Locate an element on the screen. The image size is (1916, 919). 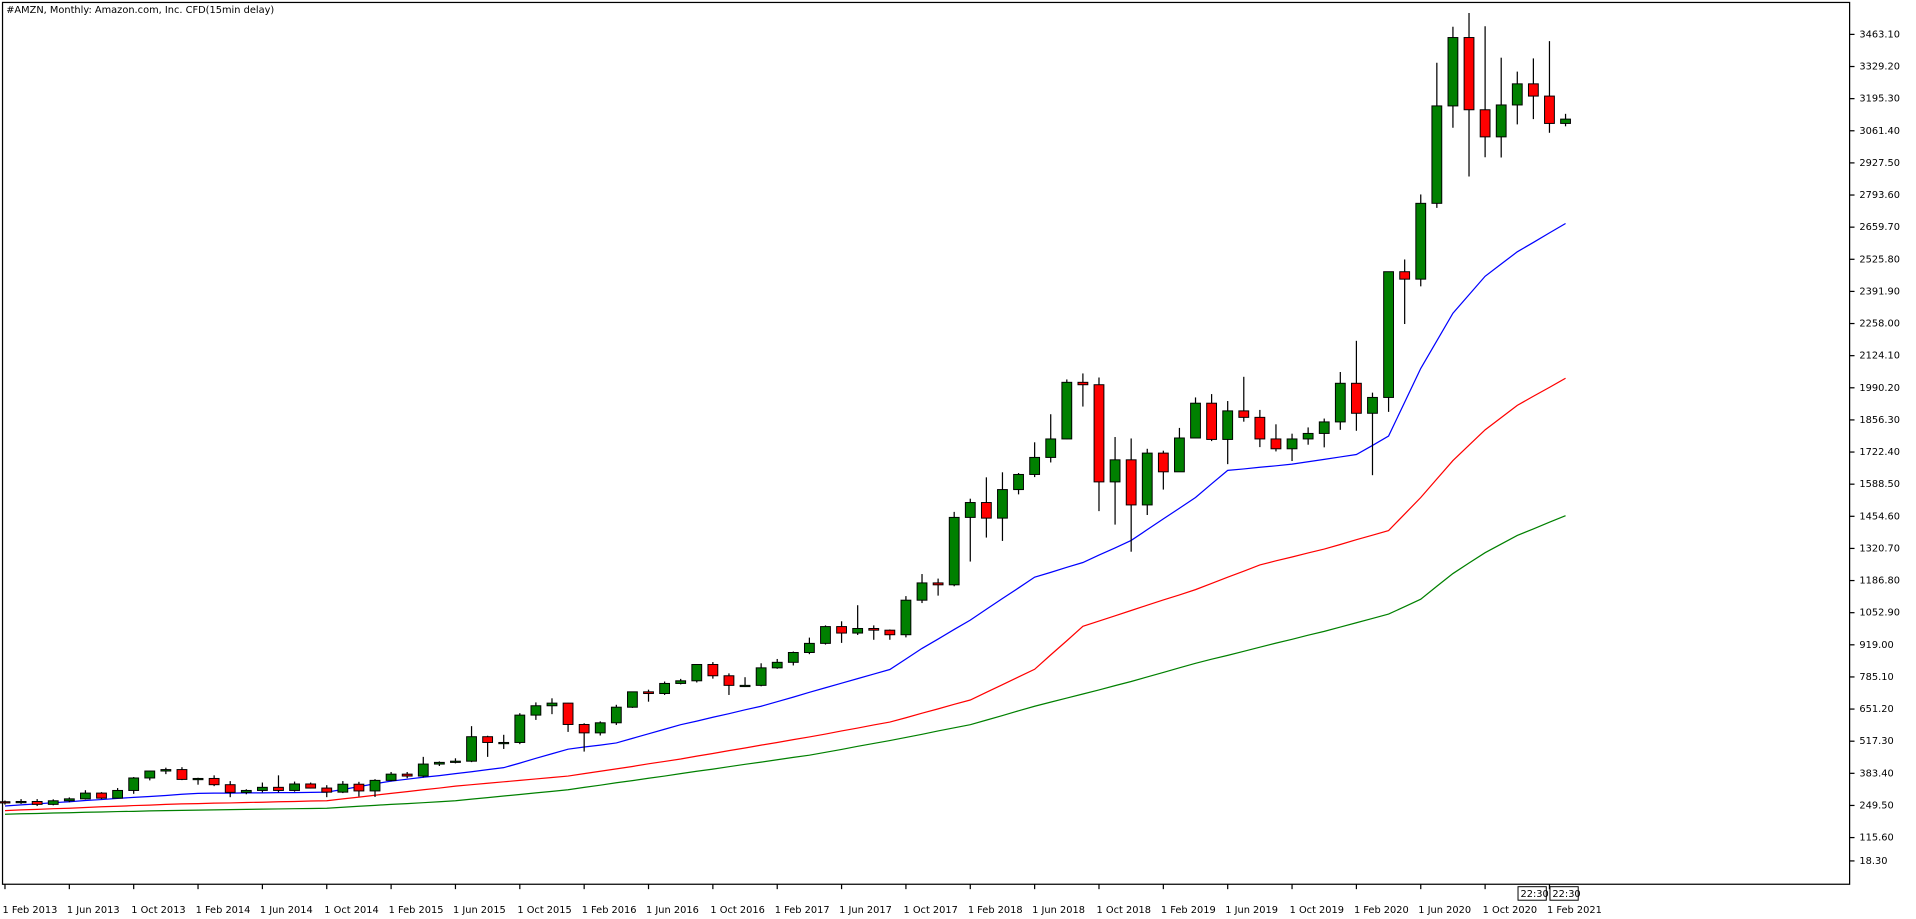
y-tick-label: 383.40 is located at coordinates (1876, 773).